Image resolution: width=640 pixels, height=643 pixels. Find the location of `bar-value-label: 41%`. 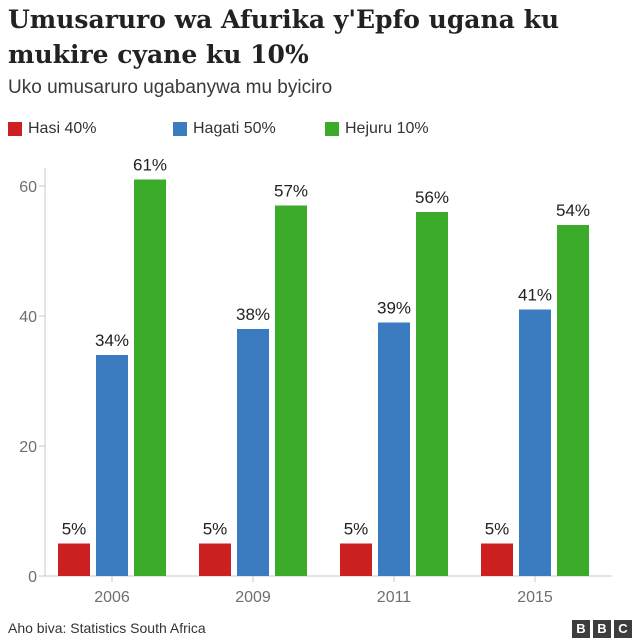

bar-value-label: 41% is located at coordinates (535, 295).